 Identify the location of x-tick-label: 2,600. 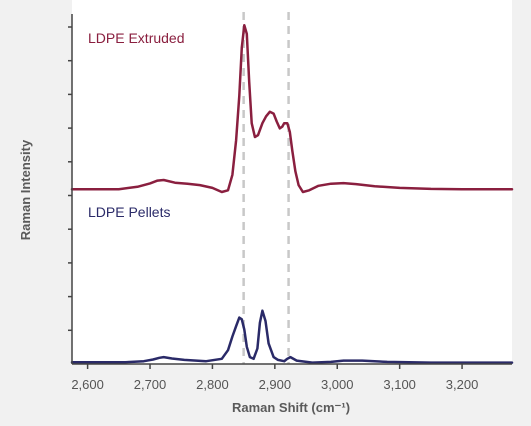
(87, 384).